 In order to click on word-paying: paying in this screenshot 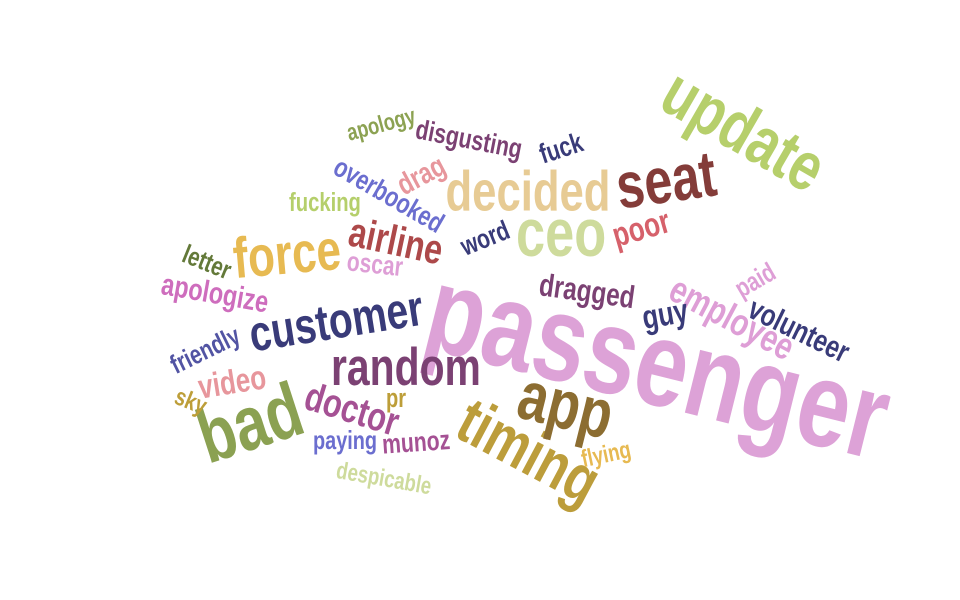, I will do `click(345, 440)`.